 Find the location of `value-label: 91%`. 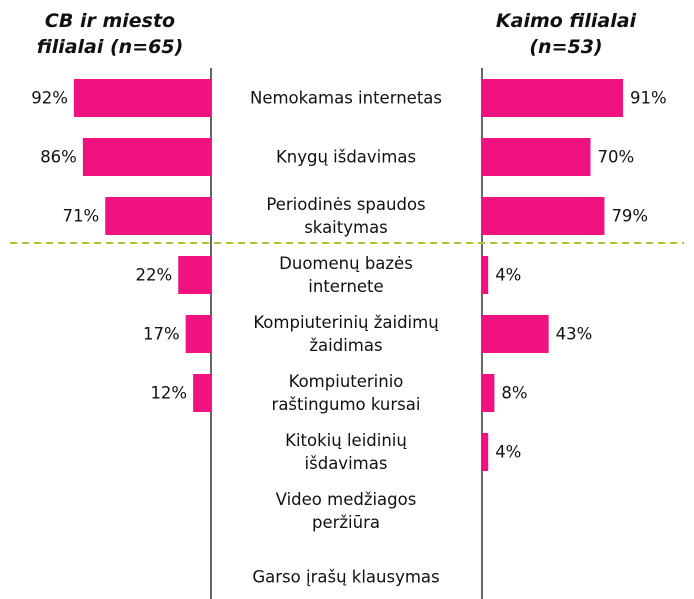

value-label: 91% is located at coordinates (648, 98).